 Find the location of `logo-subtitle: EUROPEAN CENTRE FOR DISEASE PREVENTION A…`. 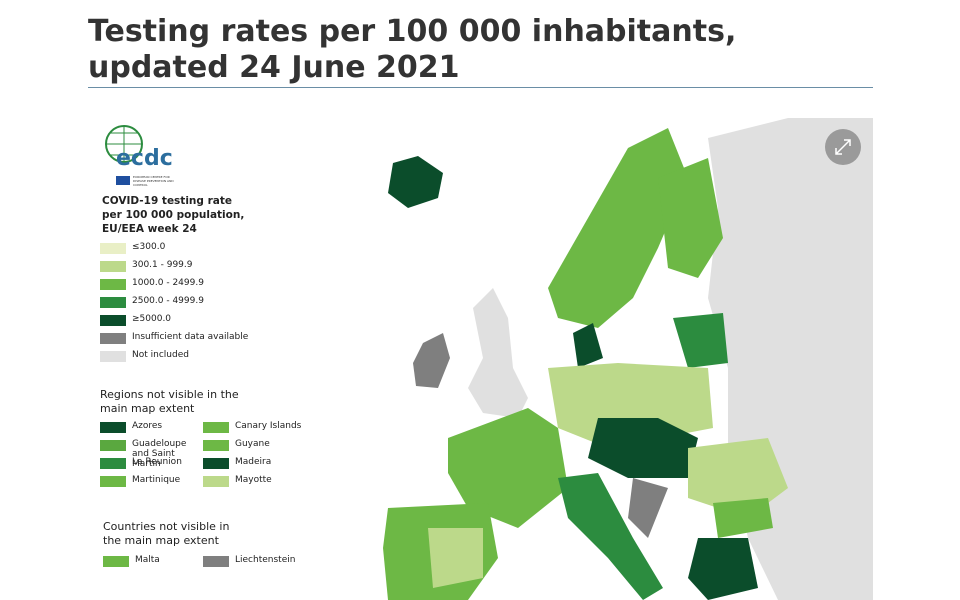

logo-subtitle: EUROPEAN CENTRE FOR DISEASE PREVENTION A… is located at coordinates (153, 181).